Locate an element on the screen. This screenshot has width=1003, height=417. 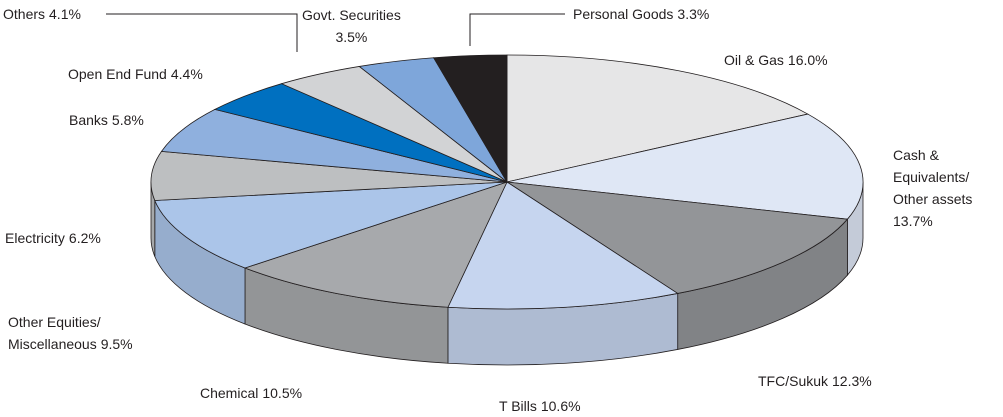
slice-label: Banks 5.8% is located at coordinates (106, 120).